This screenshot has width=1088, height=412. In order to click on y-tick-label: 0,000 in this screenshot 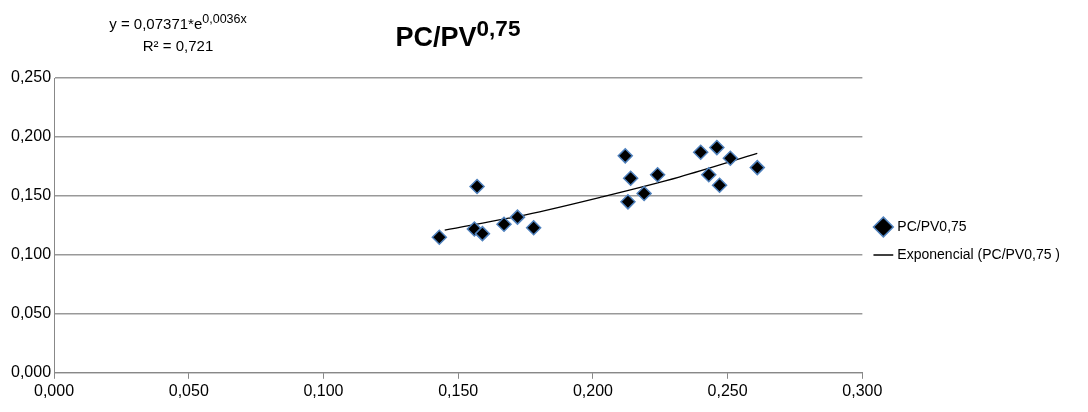, I will do `click(31, 372)`.